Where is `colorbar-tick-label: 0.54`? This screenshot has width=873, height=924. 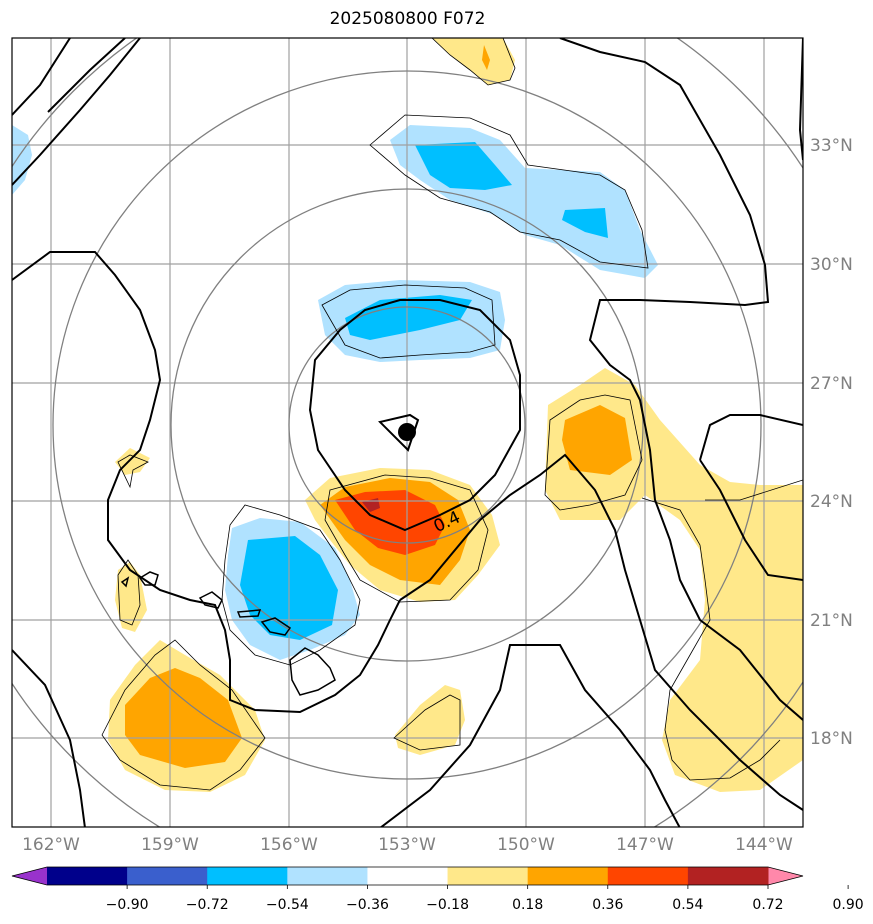 colorbar-tick-label: 0.54 is located at coordinates (687, 905).